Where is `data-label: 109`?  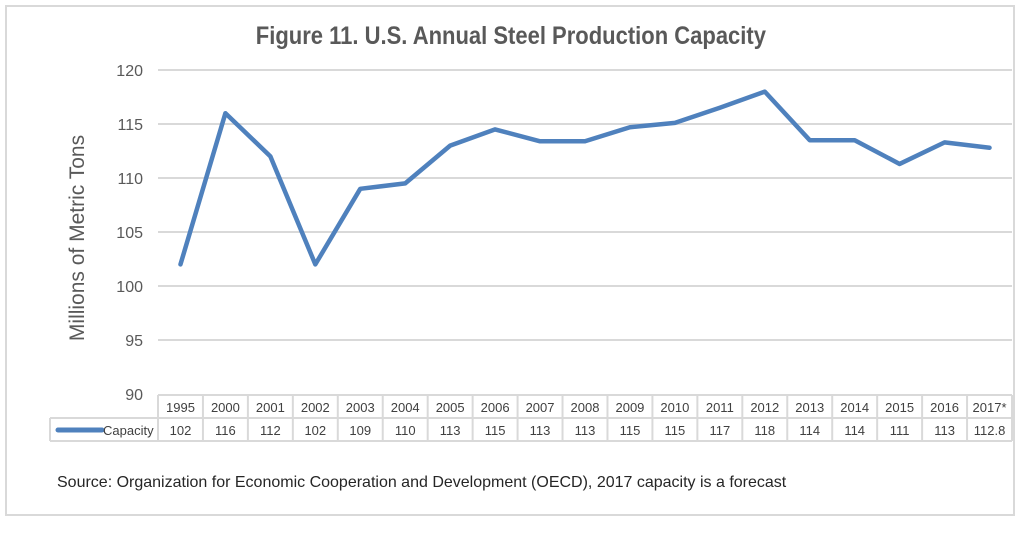
data-label: 109 is located at coordinates (360, 430).